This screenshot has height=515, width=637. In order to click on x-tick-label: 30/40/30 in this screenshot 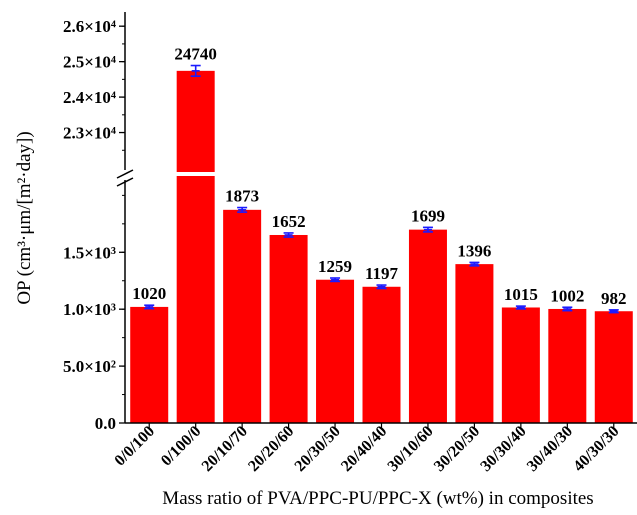, I will do `click(550, 449)`.